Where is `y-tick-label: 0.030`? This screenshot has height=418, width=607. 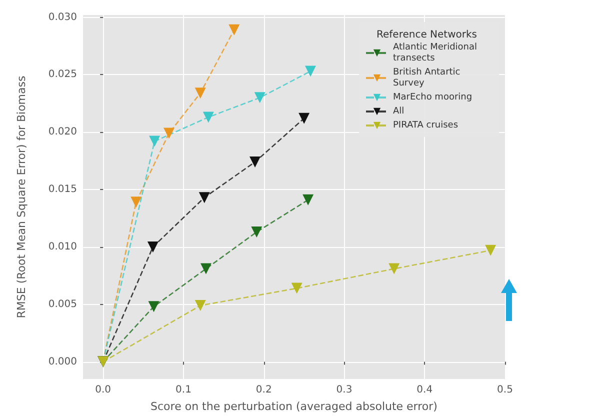
y-tick-label: 0.030 is located at coordinates (62, 17).